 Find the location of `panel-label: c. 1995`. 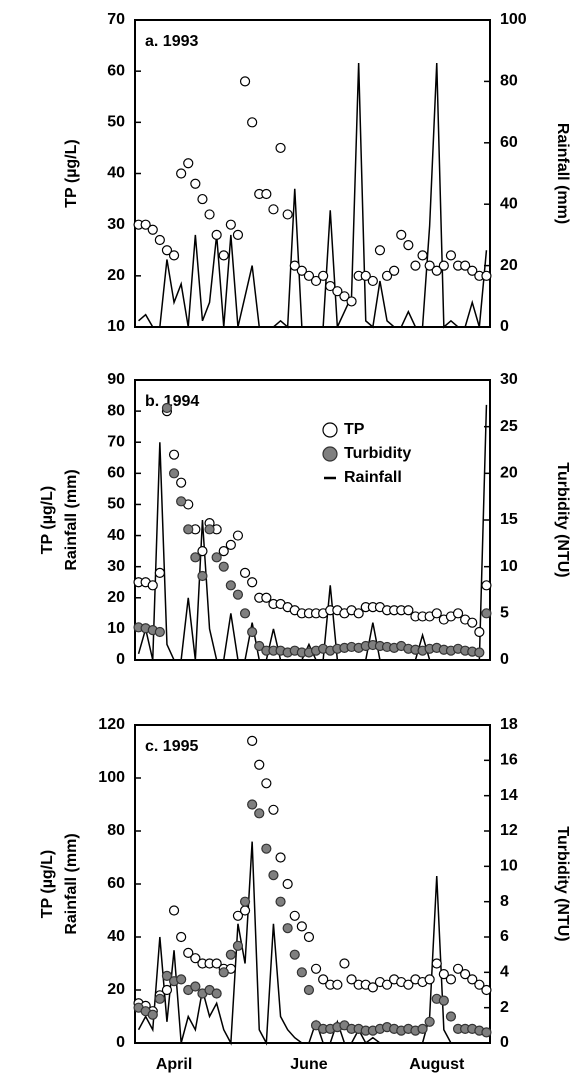

panel-label: c. 1995 is located at coordinates (171, 746).